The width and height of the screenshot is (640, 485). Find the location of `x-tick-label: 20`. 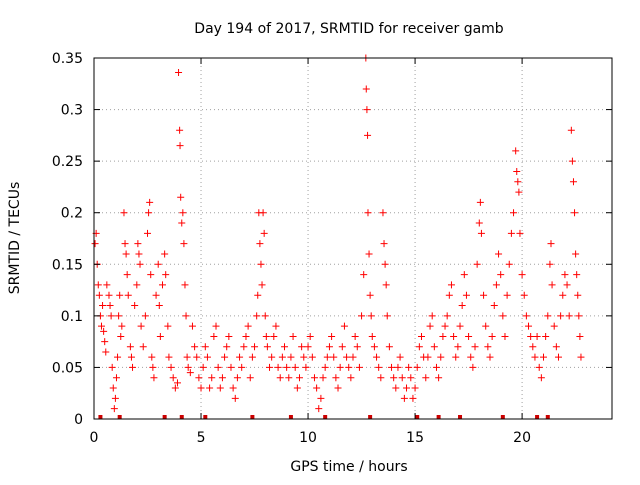

x-tick-label: 20 is located at coordinates (522, 438).